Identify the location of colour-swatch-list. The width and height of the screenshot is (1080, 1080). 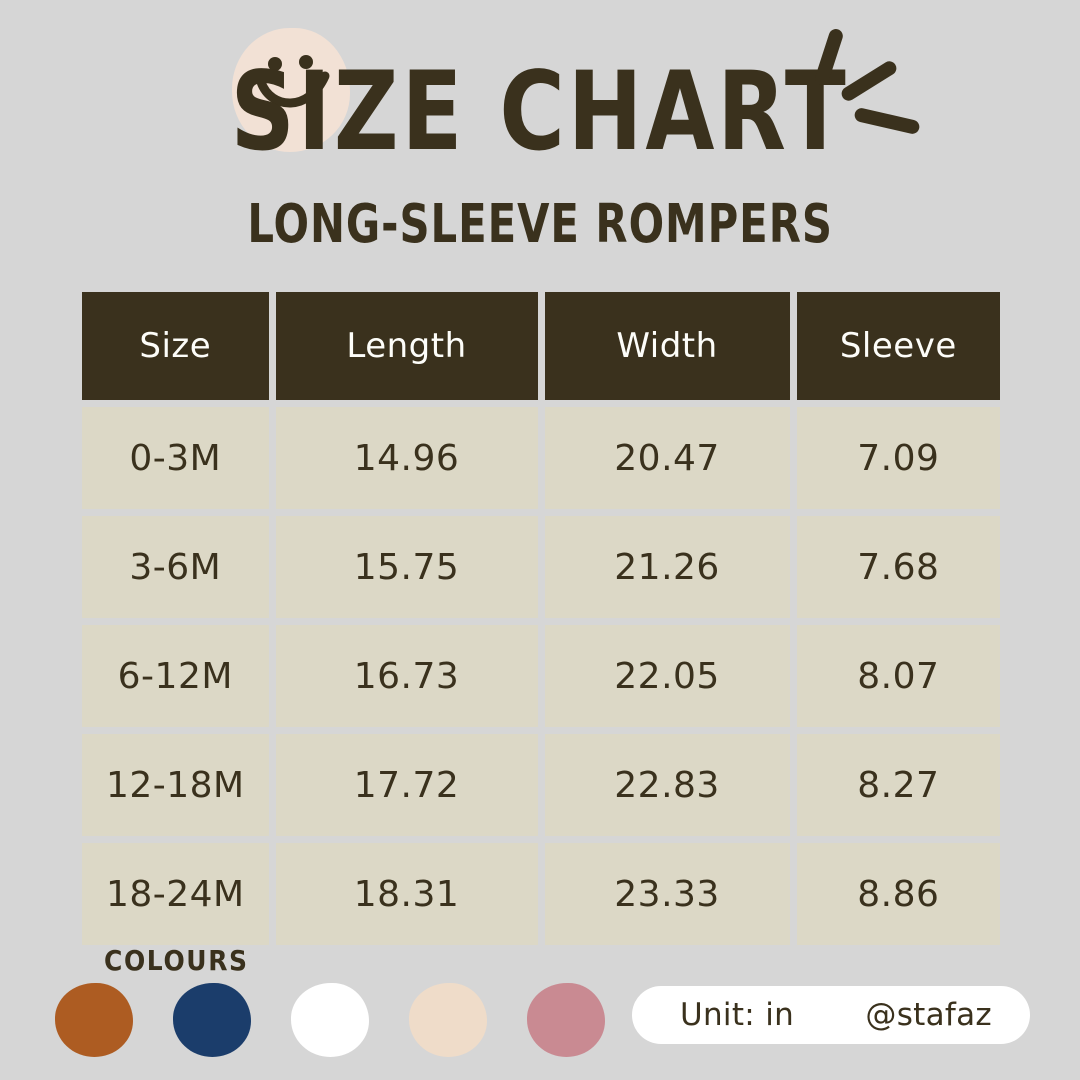
(330, 1020).